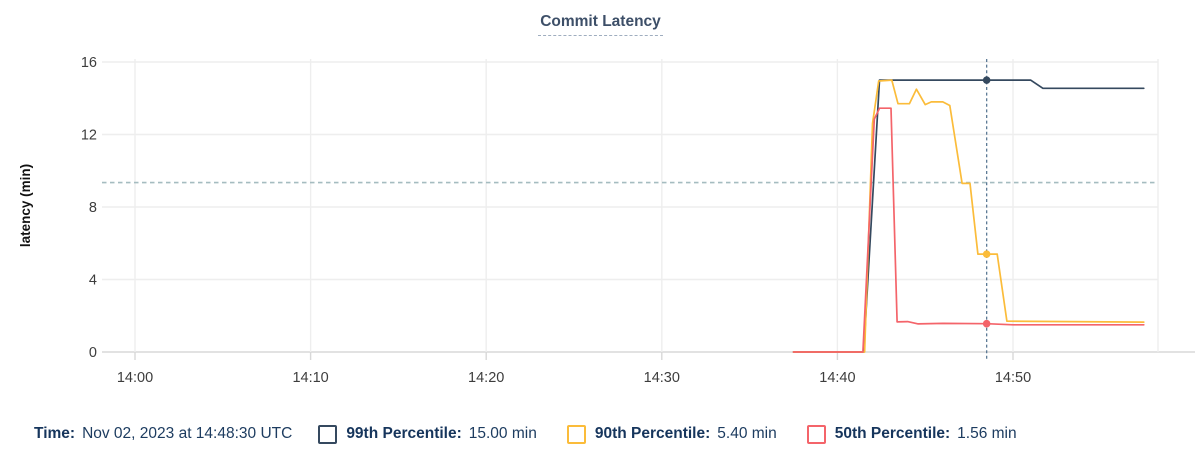 The height and width of the screenshot is (470, 1201). I want to click on chart-header: Commit Latency, so click(600, 22).